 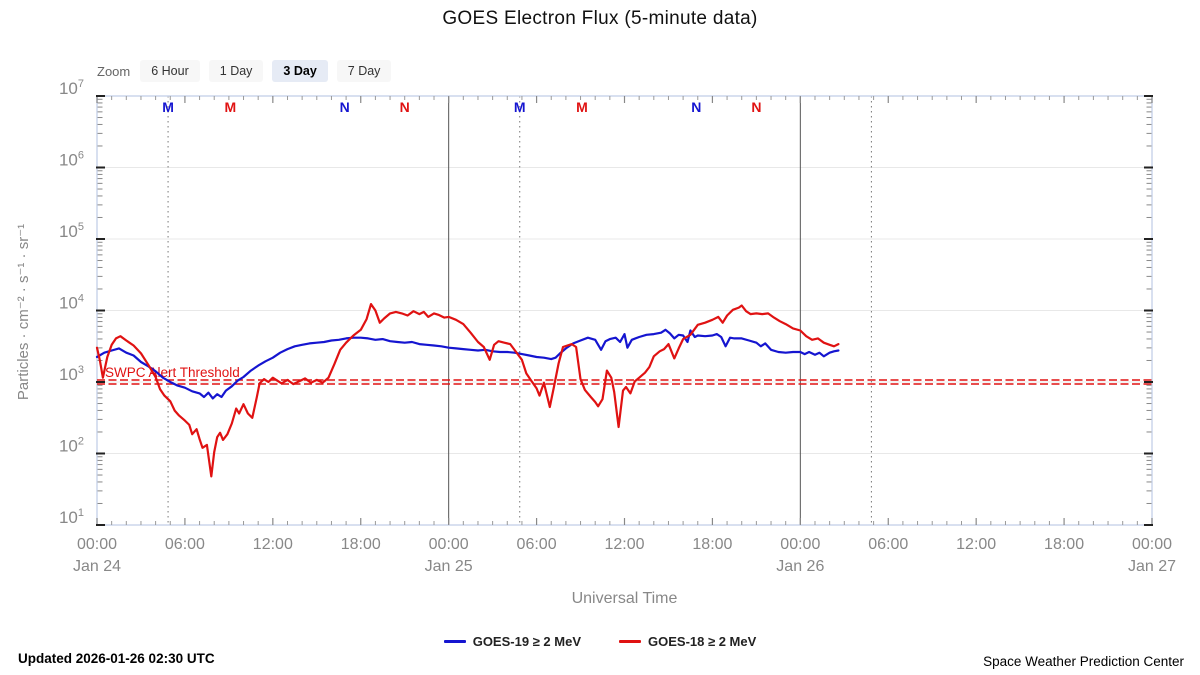 I want to click on legend-item-goes19: GOES-19 ≥ 2 MeV, so click(x=512, y=641).